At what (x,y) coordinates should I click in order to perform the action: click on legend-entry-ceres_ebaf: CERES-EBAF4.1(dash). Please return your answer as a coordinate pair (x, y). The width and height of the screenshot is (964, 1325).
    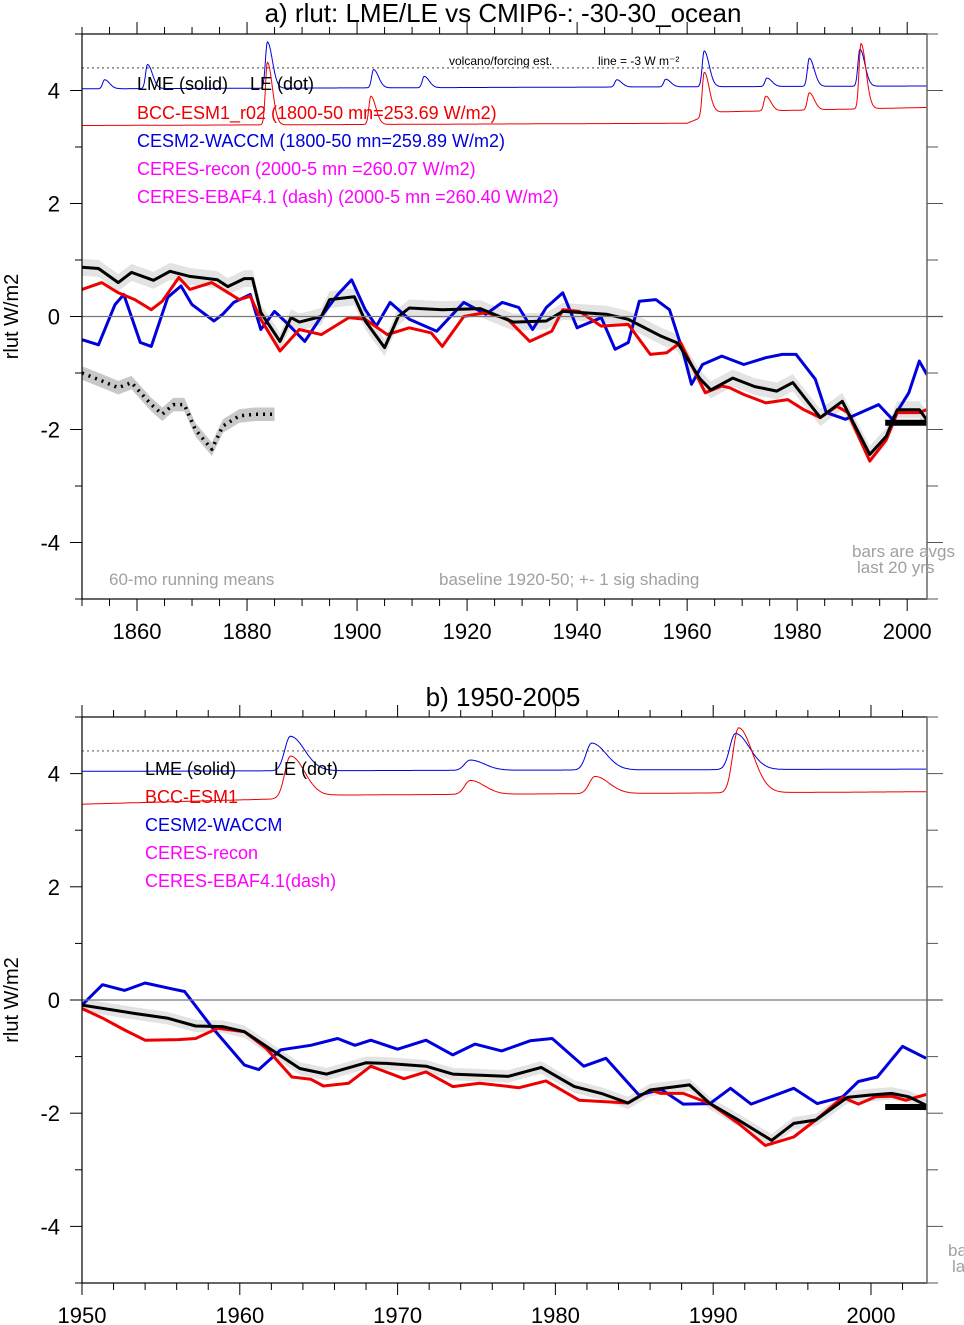
    Looking at the image, I should click on (240, 881).